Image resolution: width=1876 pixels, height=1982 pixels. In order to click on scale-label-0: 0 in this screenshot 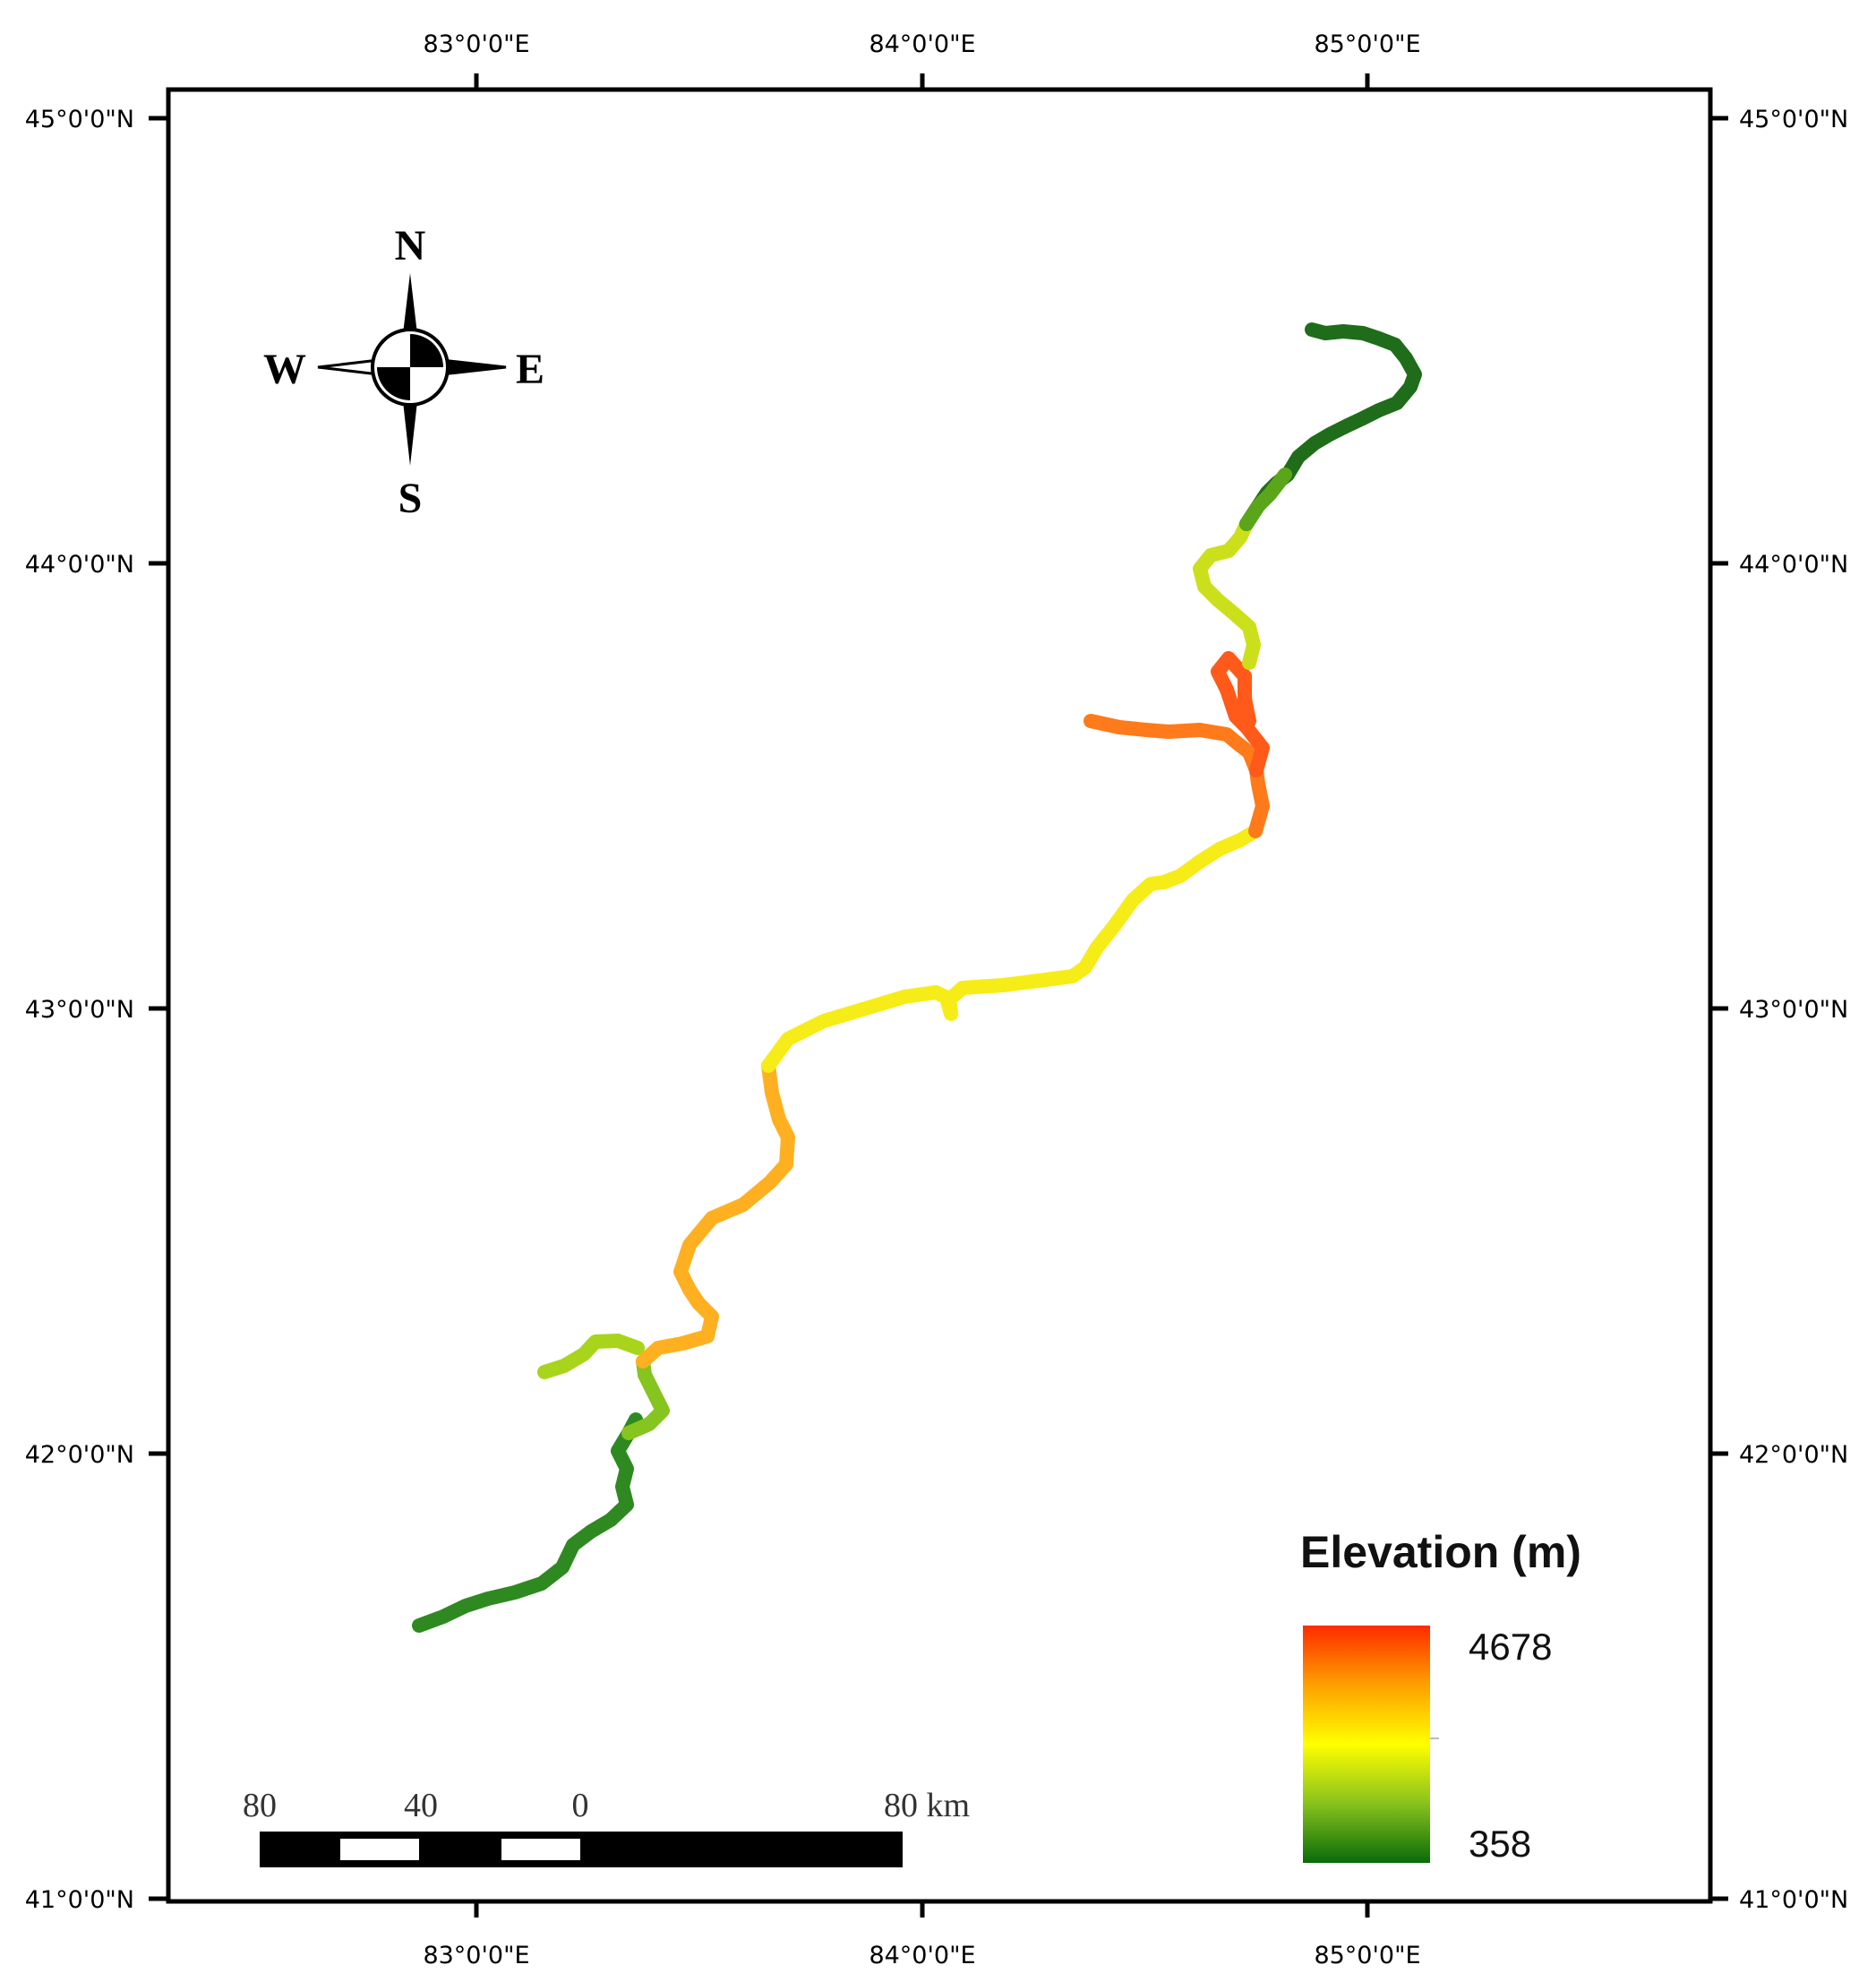, I will do `click(580, 1805)`.